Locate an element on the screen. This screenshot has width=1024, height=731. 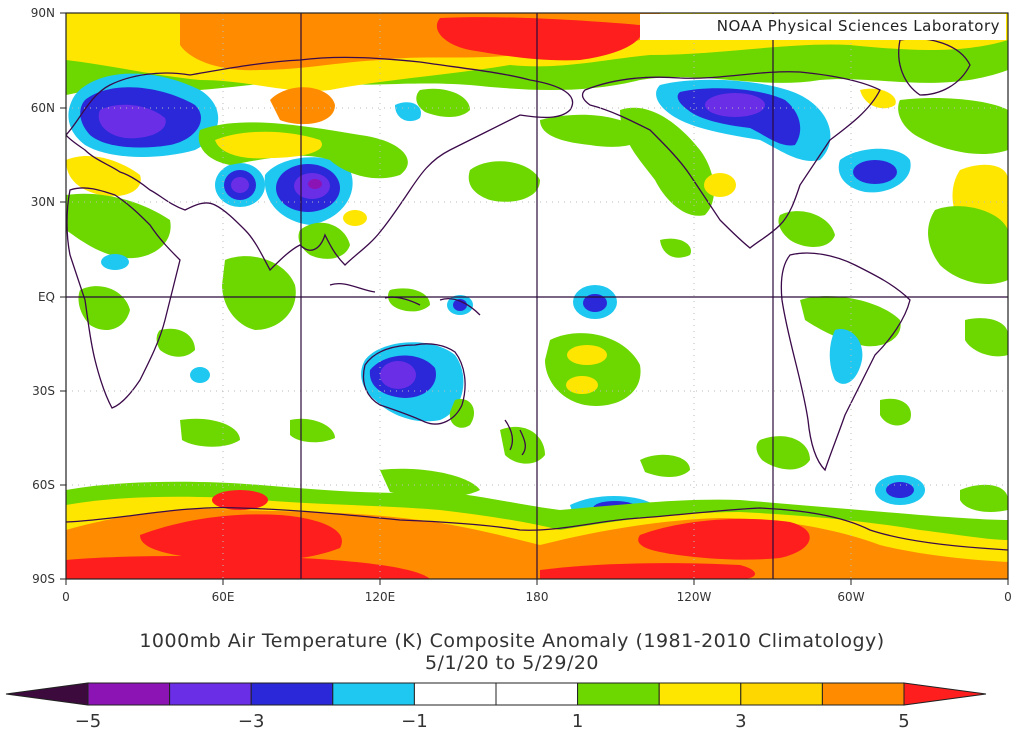
mexico-yellow is located at coordinates (720, 185).